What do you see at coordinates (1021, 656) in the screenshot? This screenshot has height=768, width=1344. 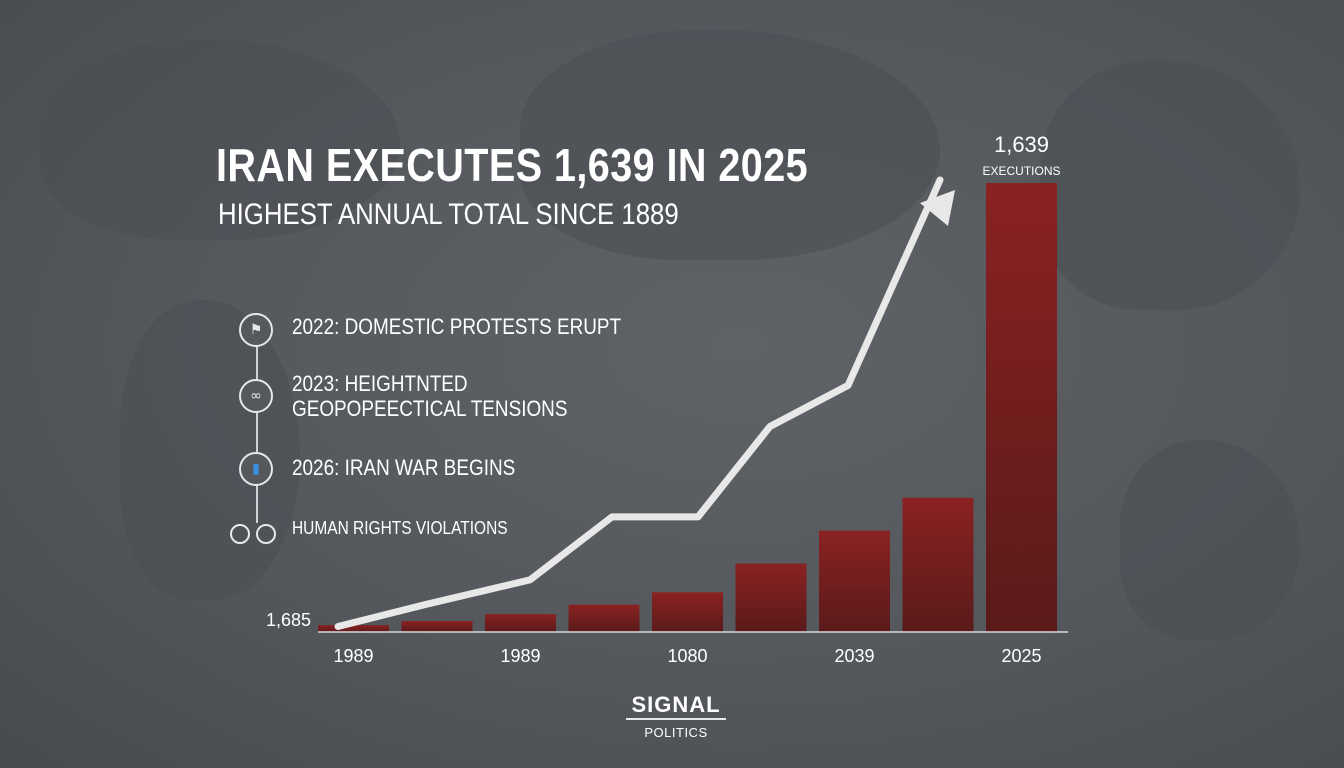 I see `x-tick-label-4: 2025` at bounding box center [1021, 656].